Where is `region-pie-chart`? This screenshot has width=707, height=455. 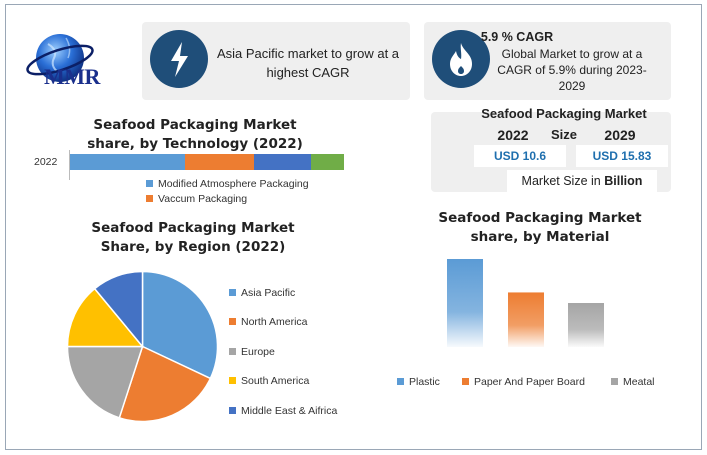
region-pie-chart is located at coordinates (142, 346).